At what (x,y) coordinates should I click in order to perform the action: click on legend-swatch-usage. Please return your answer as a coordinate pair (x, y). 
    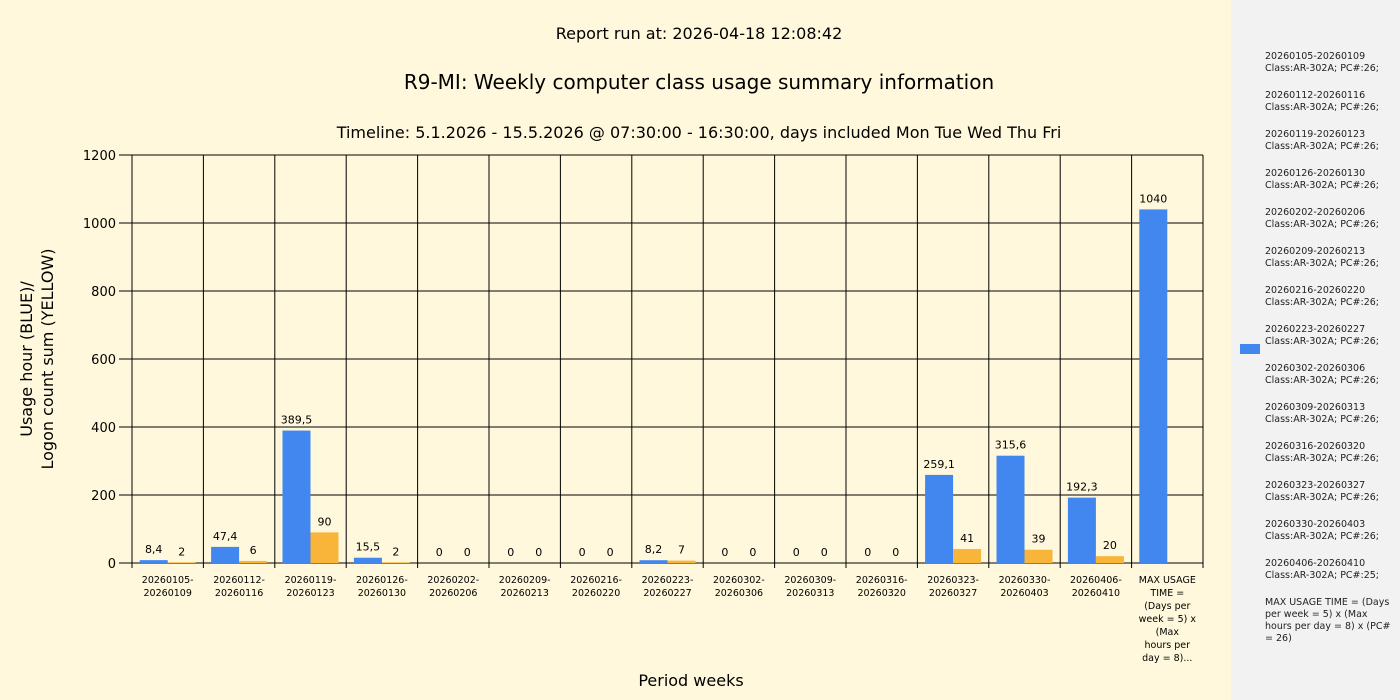
    Looking at the image, I should click on (1250, 349).